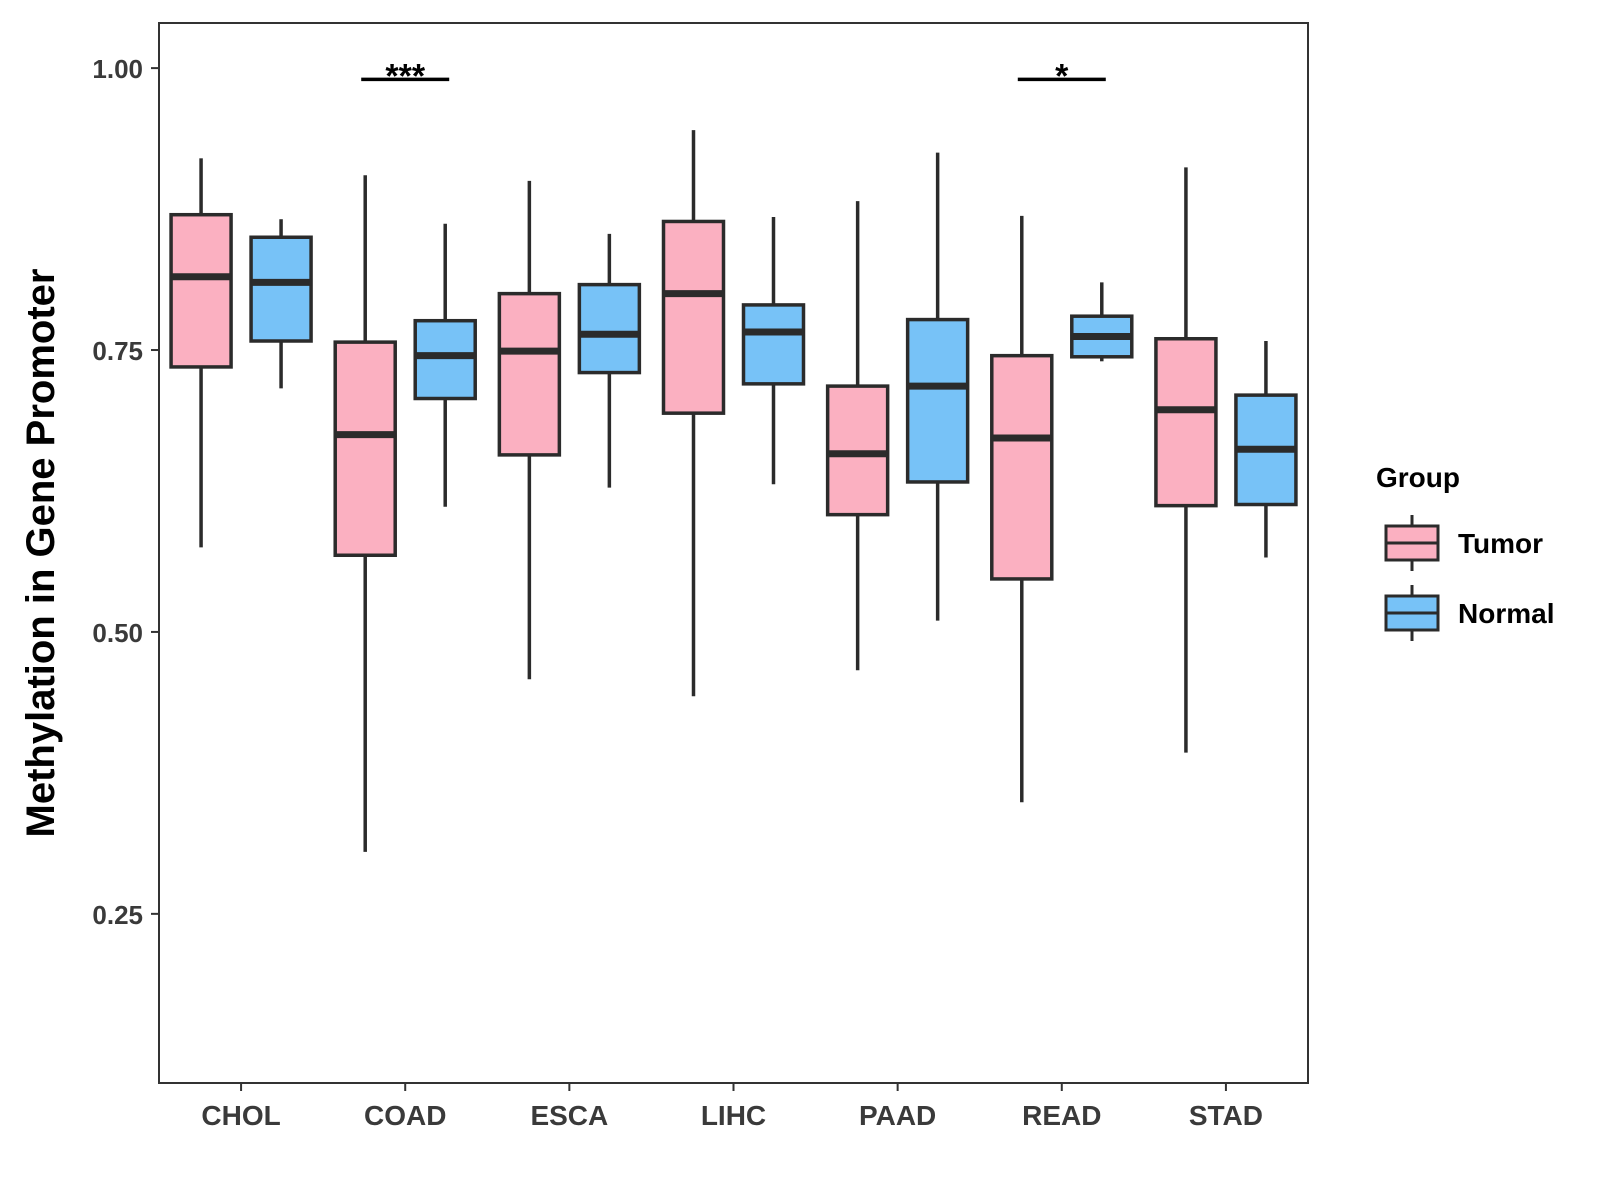  What do you see at coordinates (405, 76) in the screenshot?
I see `significance-label: ***` at bounding box center [405, 76].